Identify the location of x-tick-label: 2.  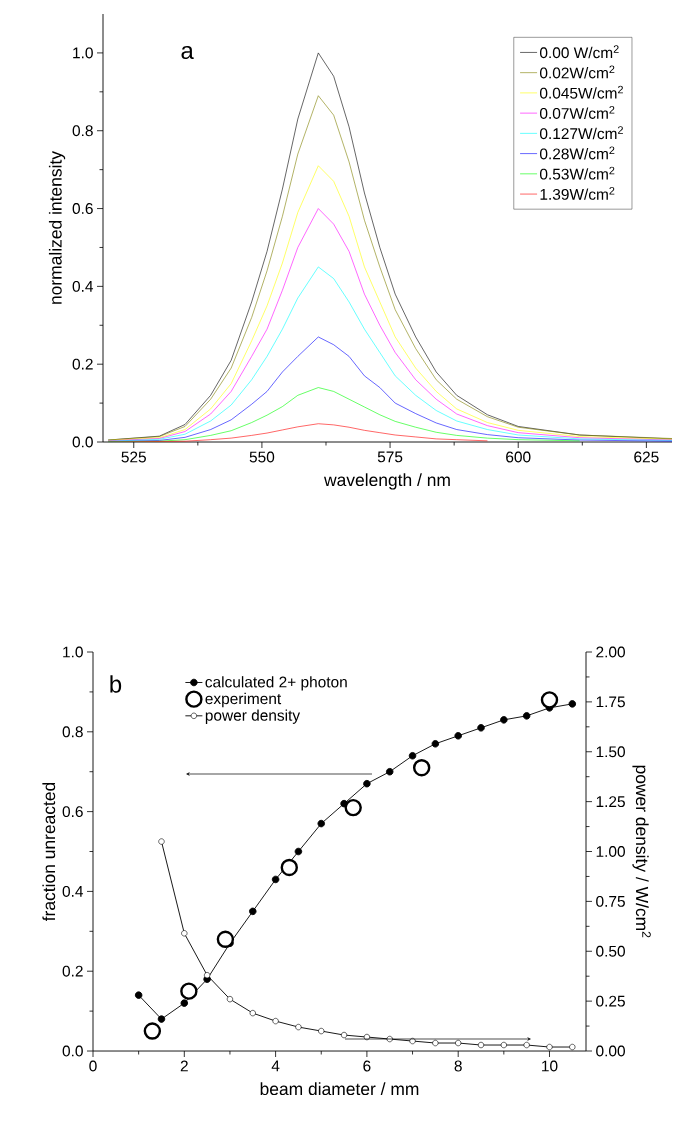
(184, 1066).